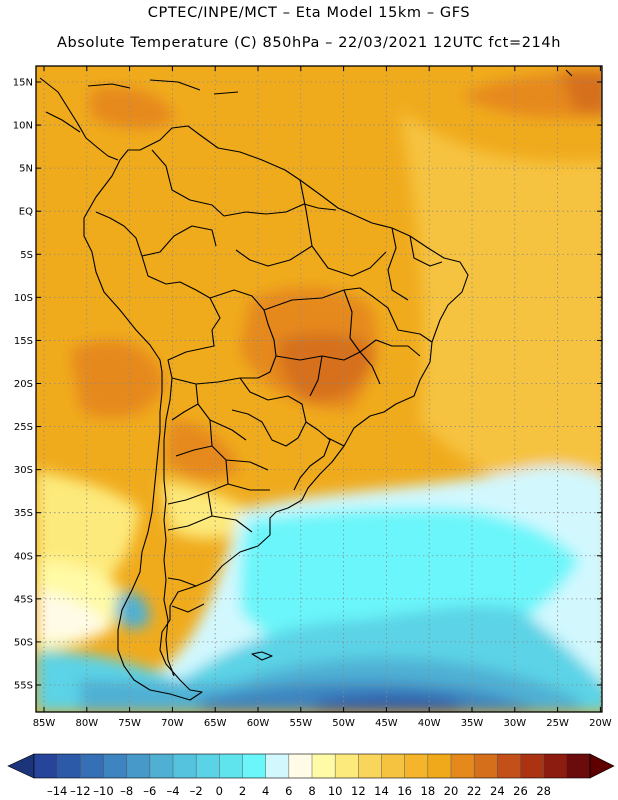 Image resolution: width=618 pixels, height=800 pixels. I want to click on lat-label: 55S, so click(23, 685).